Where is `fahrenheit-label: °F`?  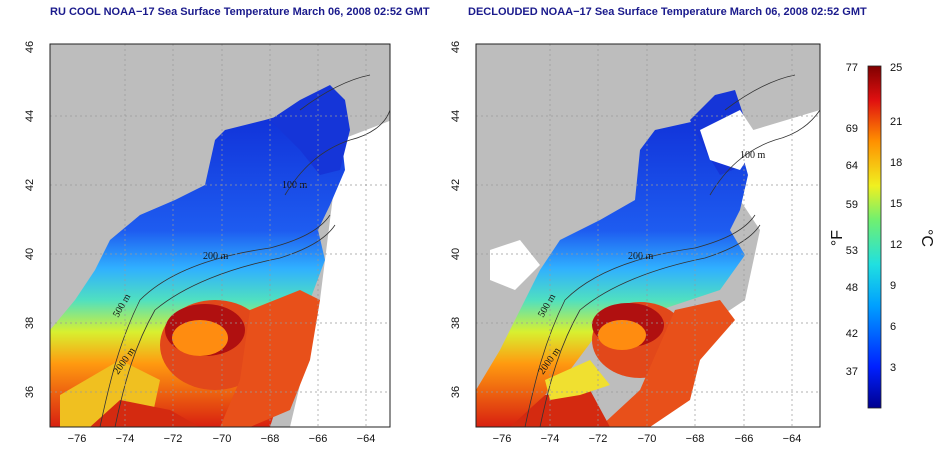 fahrenheit-label: °F is located at coordinates (837, 238).